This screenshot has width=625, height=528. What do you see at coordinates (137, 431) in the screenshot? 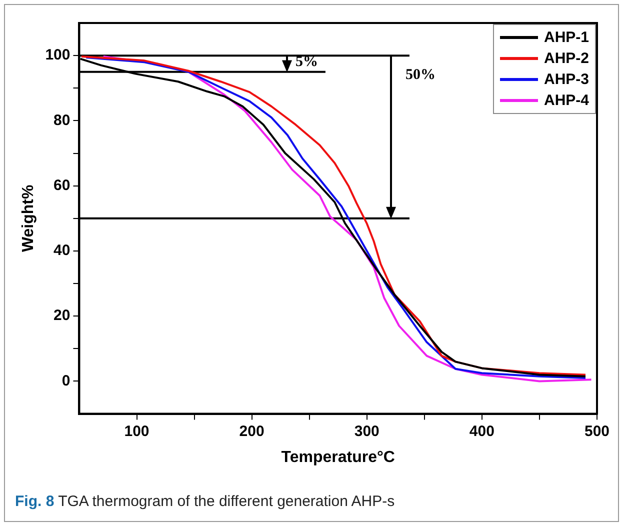
I see `x-tick-label: 100` at bounding box center [137, 431].